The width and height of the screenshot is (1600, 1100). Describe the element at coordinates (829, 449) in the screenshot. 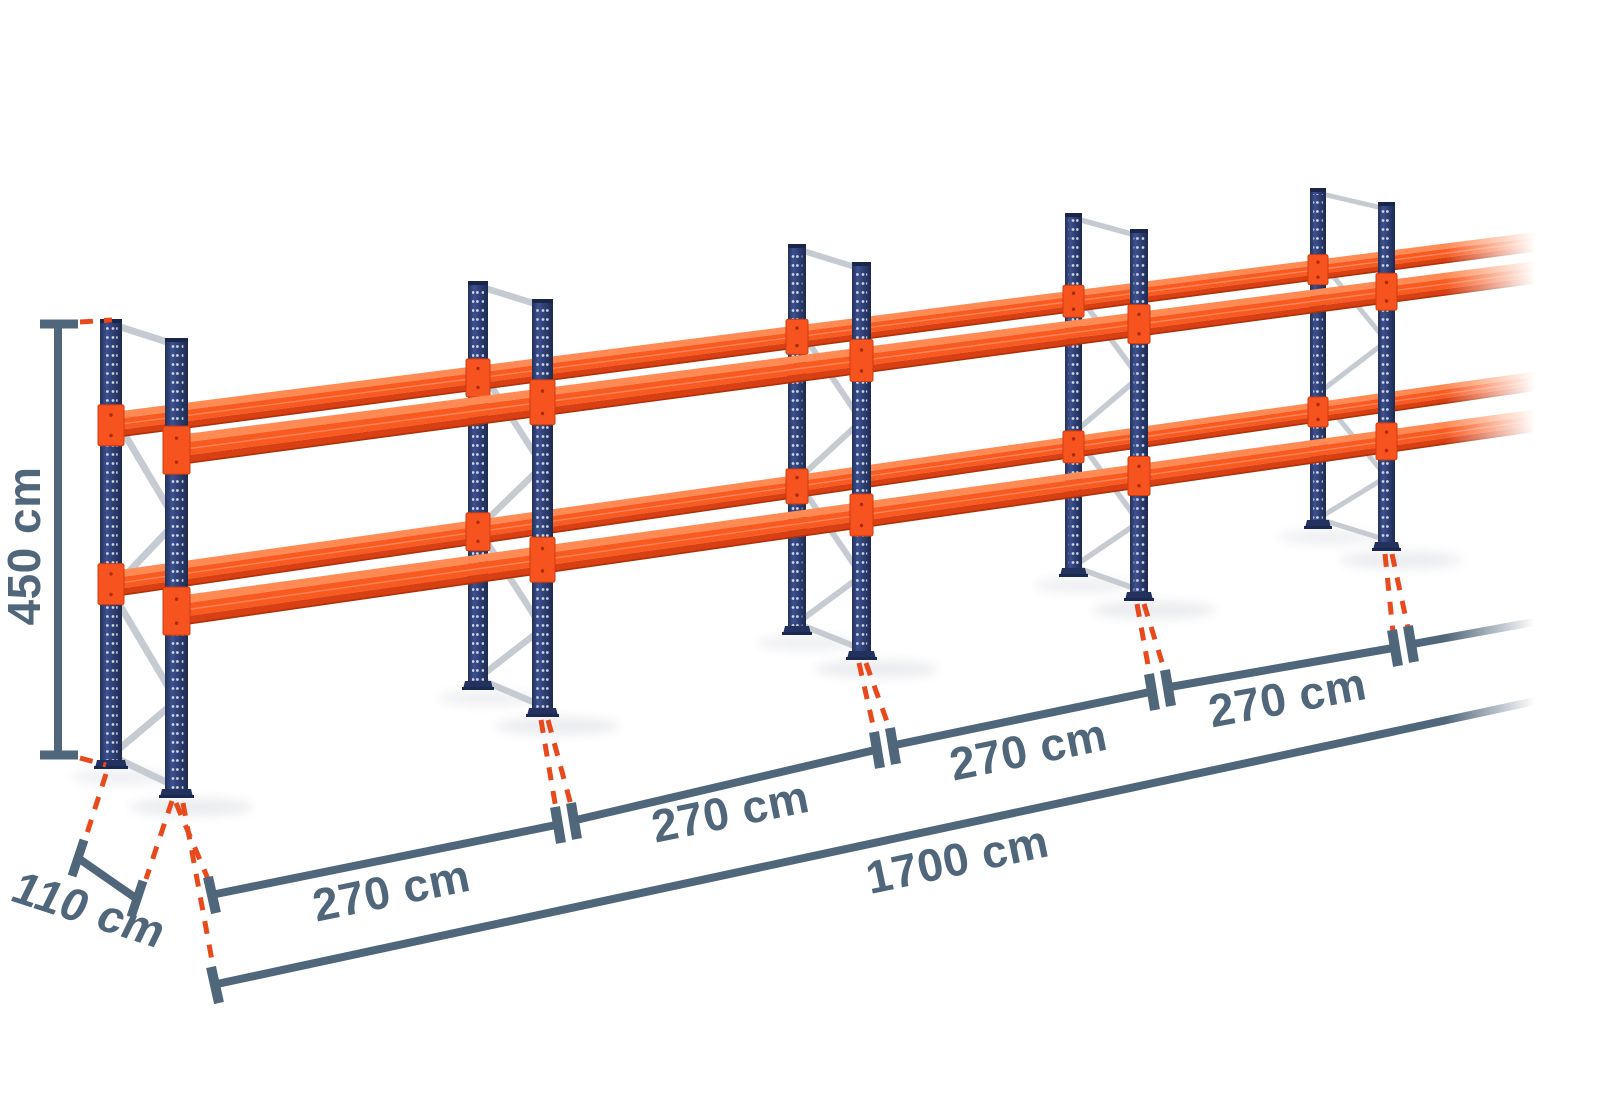

I see `upright-frame-3-bracing` at that location.